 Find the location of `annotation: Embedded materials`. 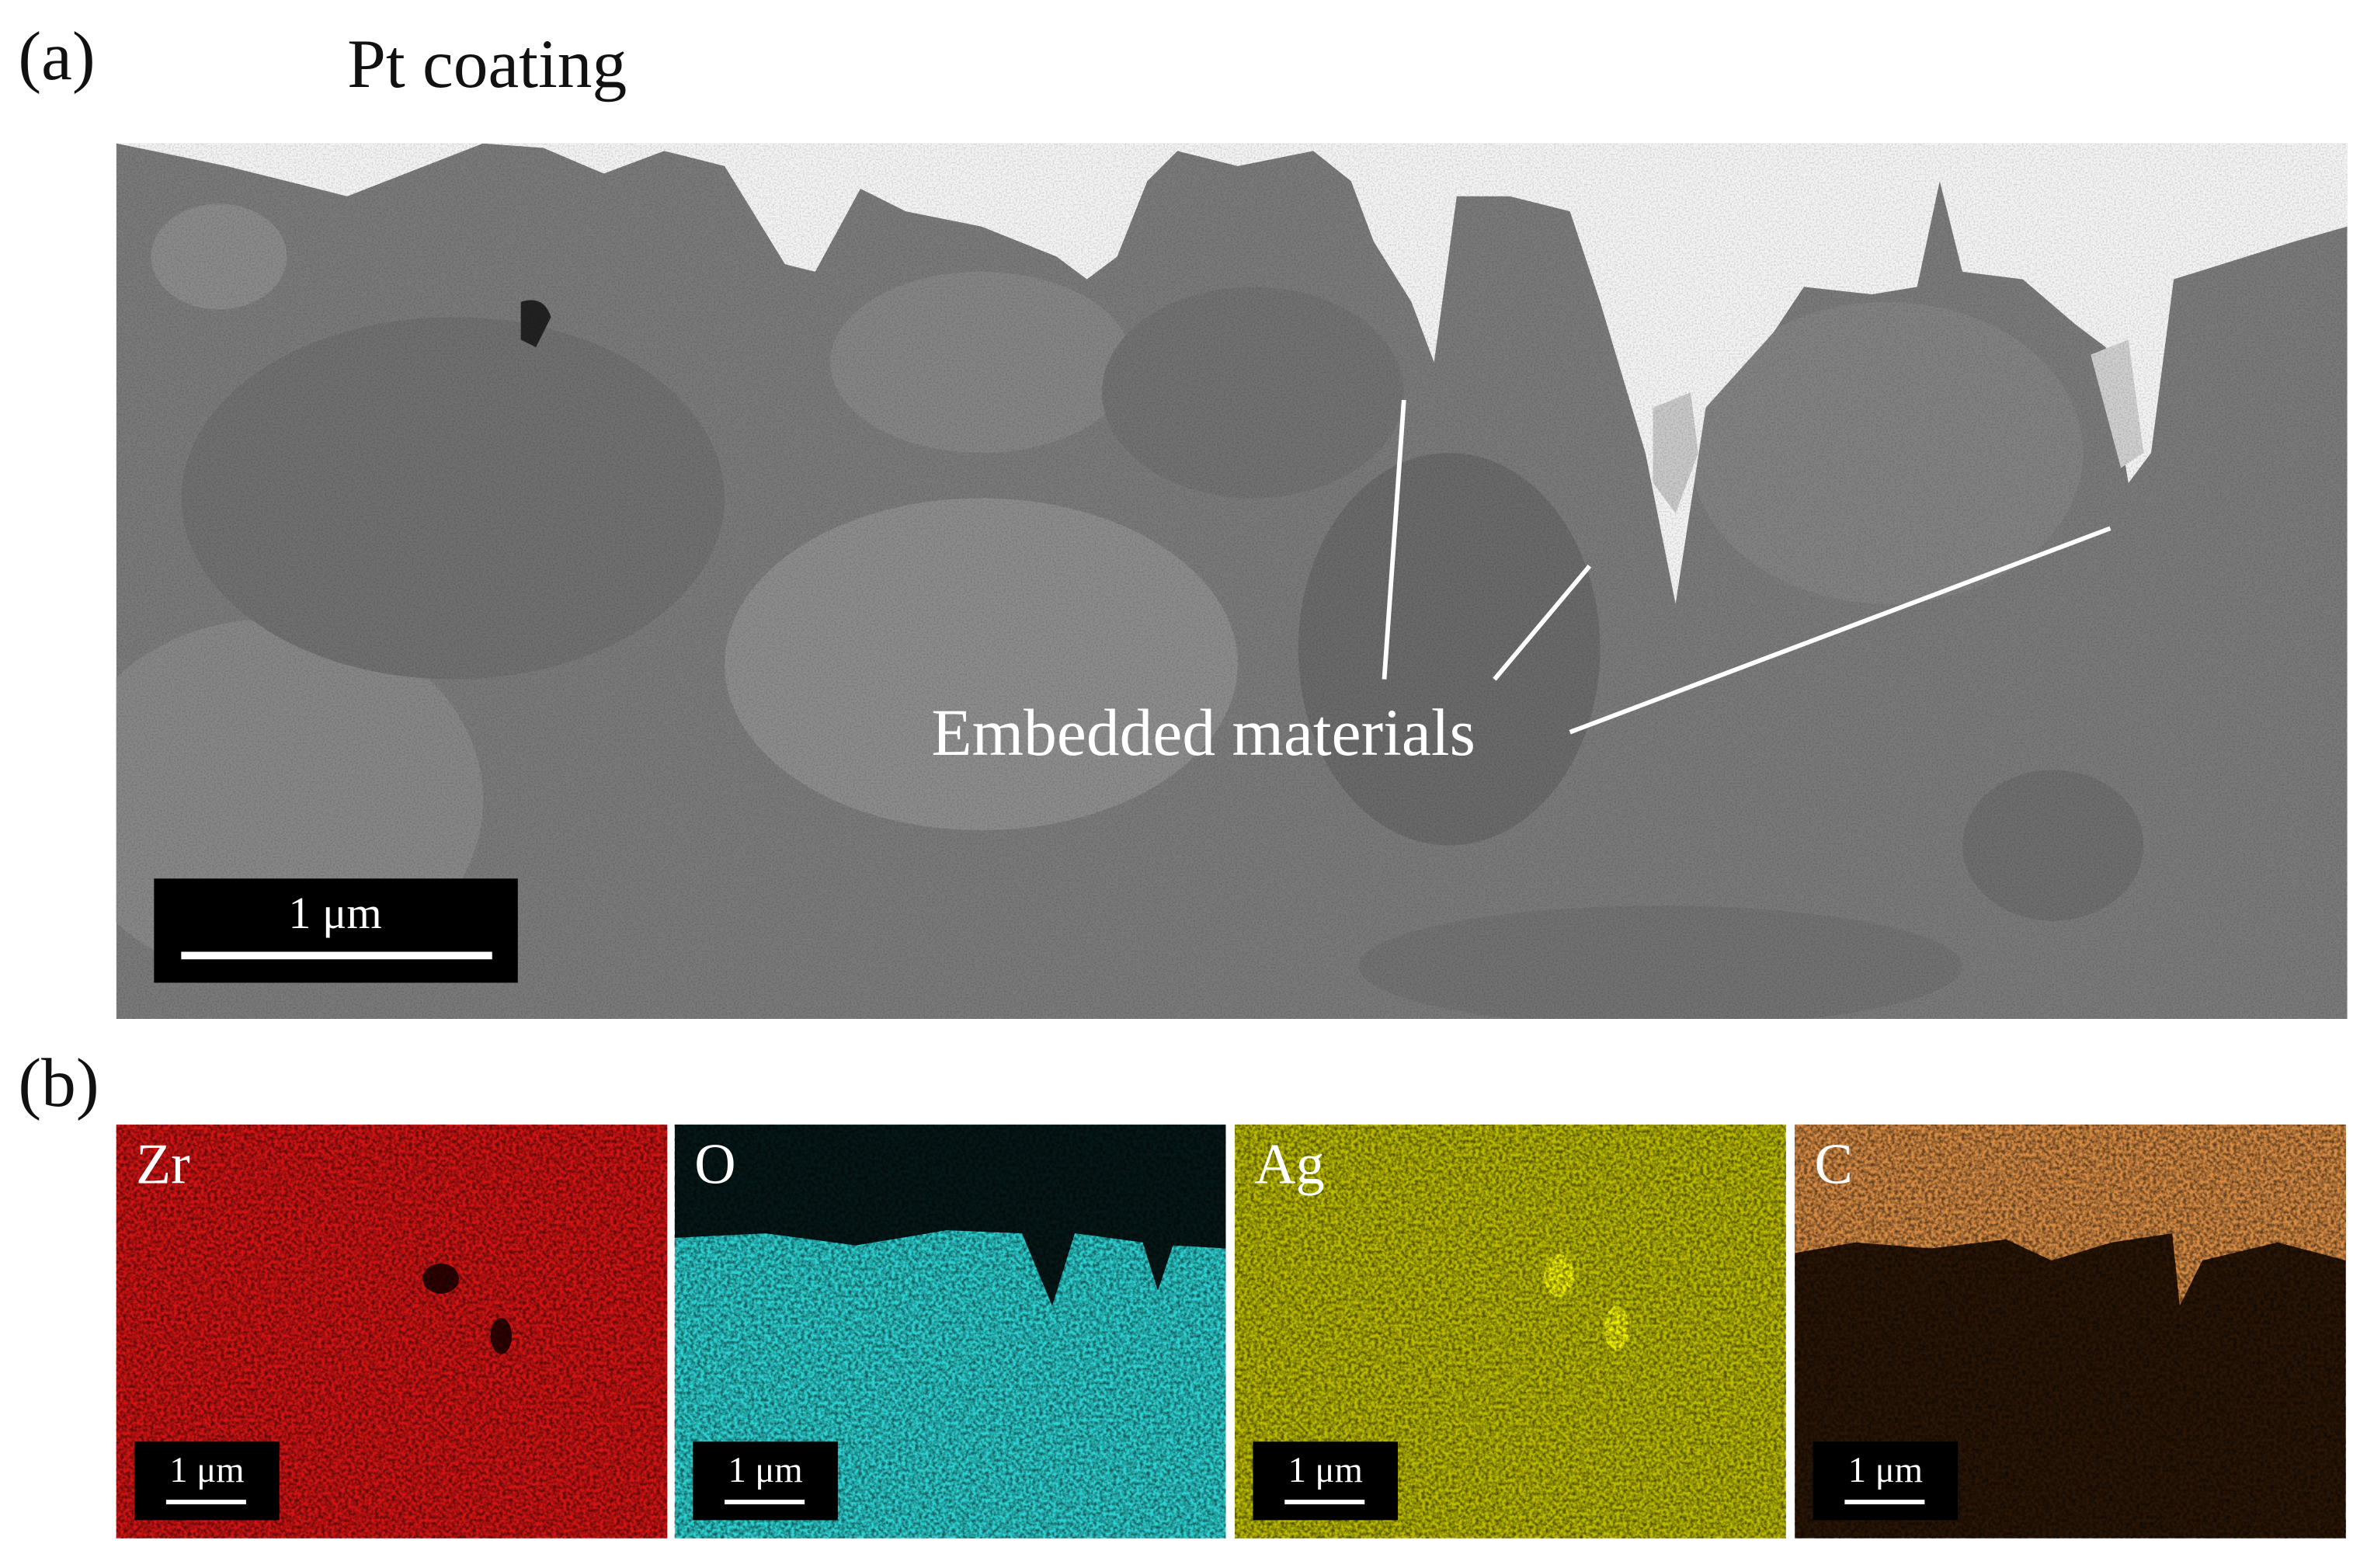

annotation: Embedded materials is located at coordinates (1203, 734).